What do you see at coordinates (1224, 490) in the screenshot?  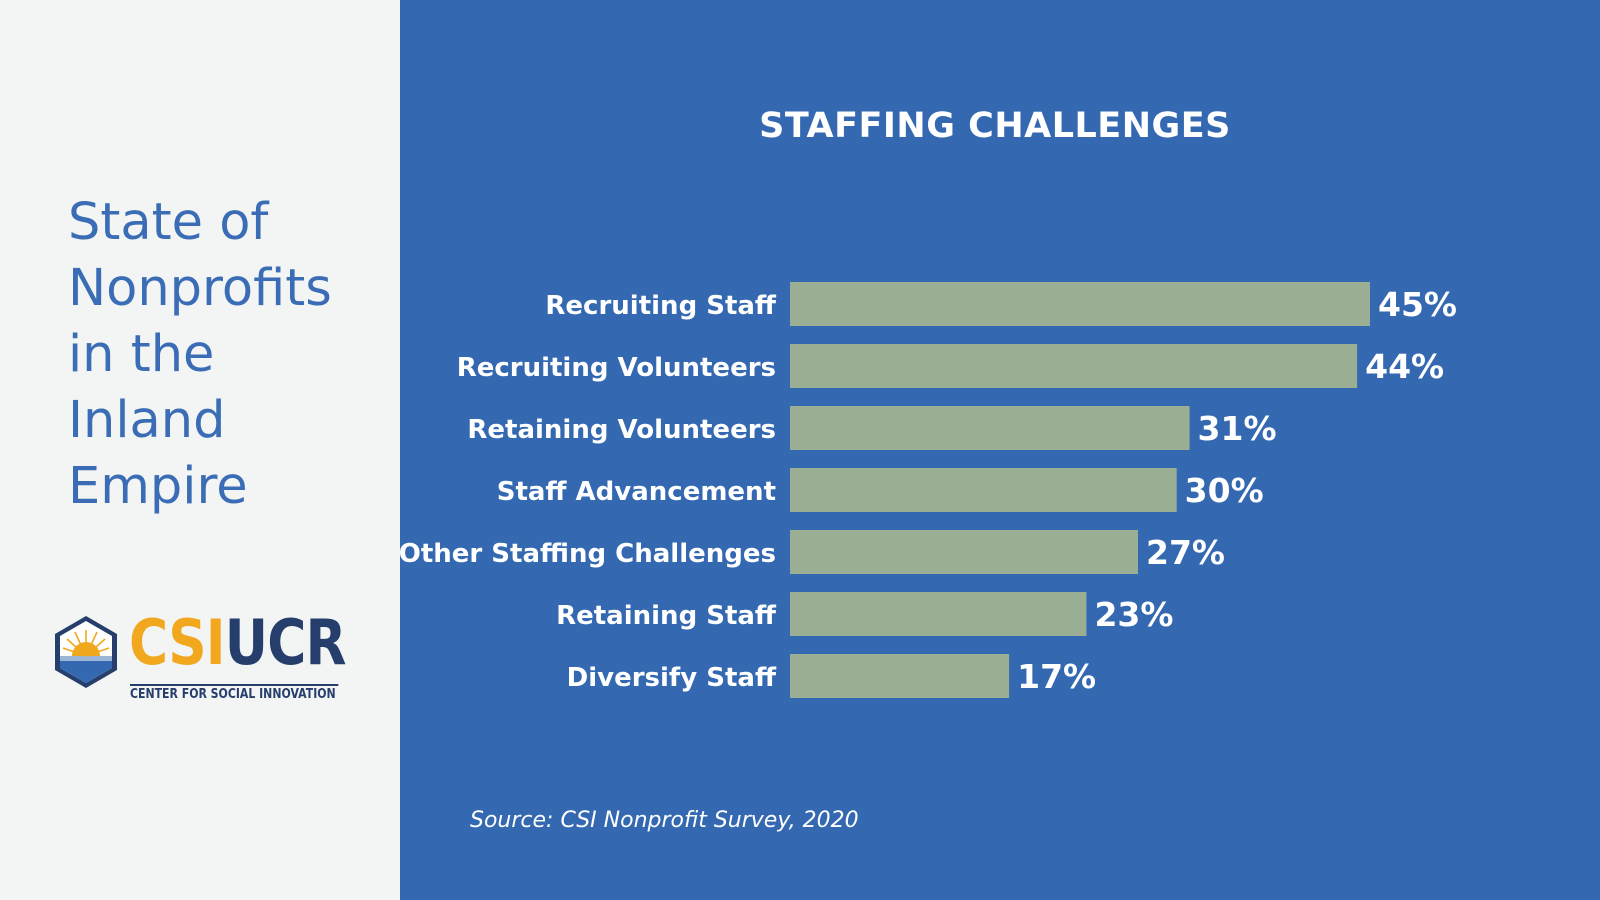 I see `value-label: 30%` at bounding box center [1224, 490].